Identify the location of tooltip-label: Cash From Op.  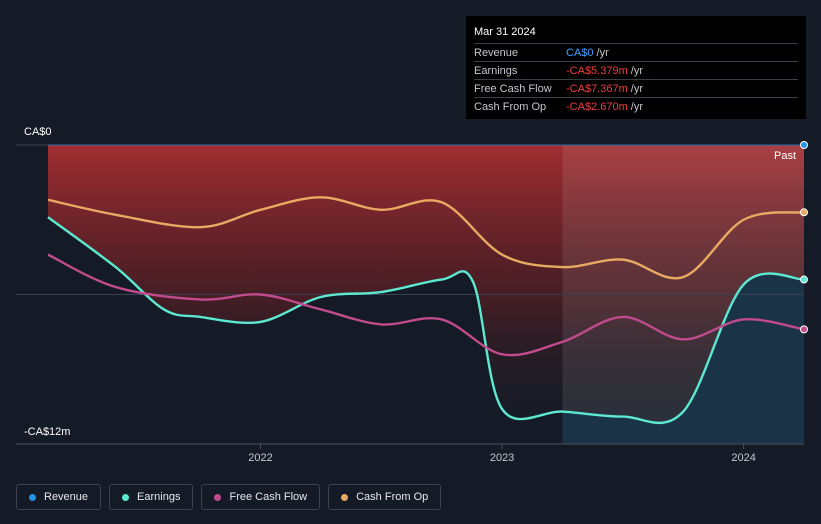
(510, 106).